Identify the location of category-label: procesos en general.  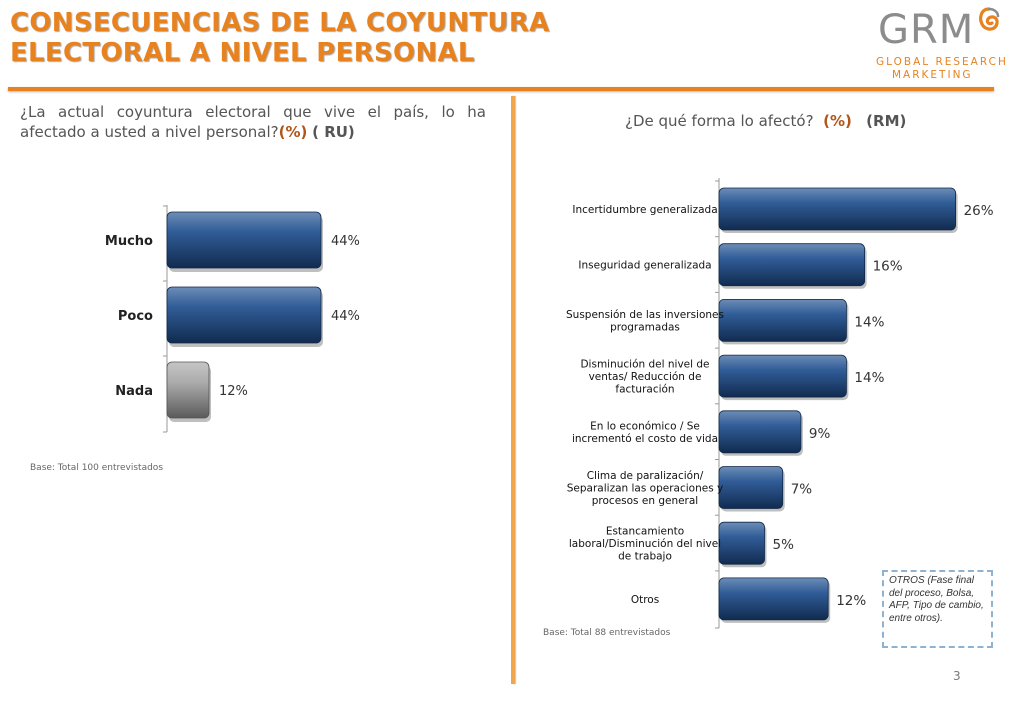
(645, 501).